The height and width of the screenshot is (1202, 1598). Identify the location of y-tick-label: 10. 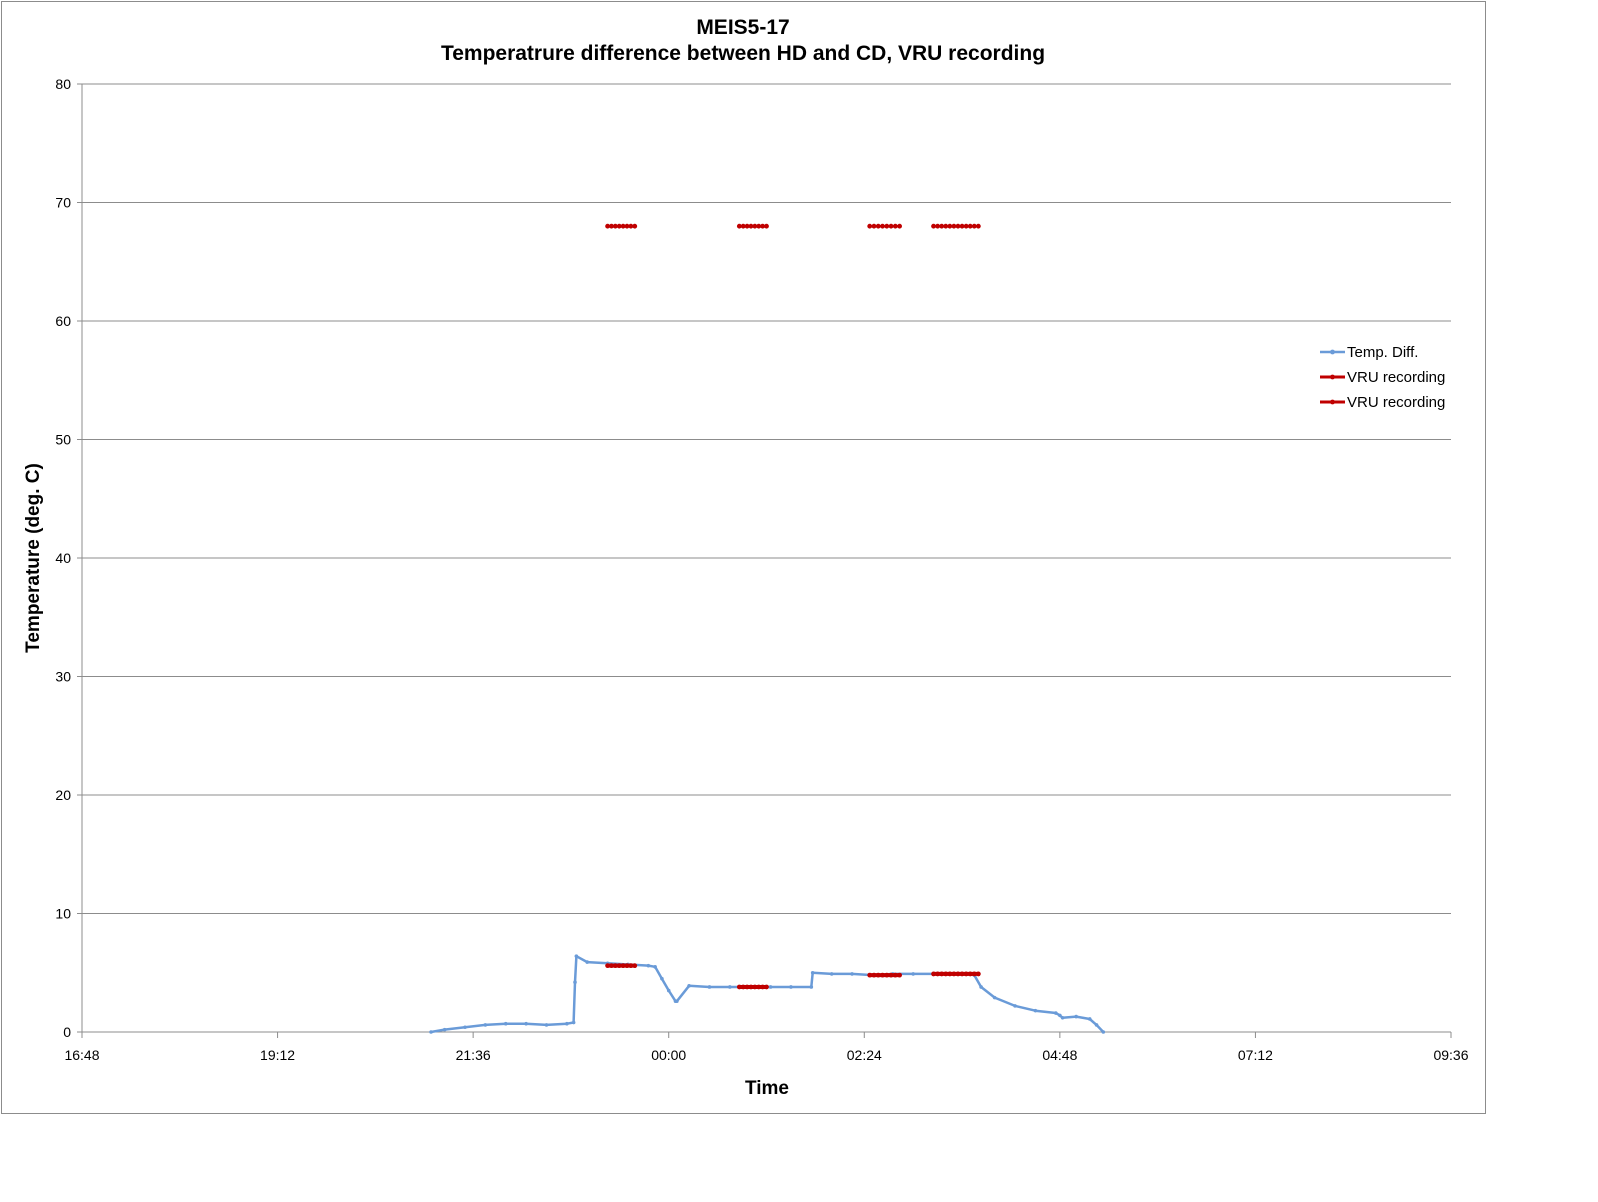
(63, 914).